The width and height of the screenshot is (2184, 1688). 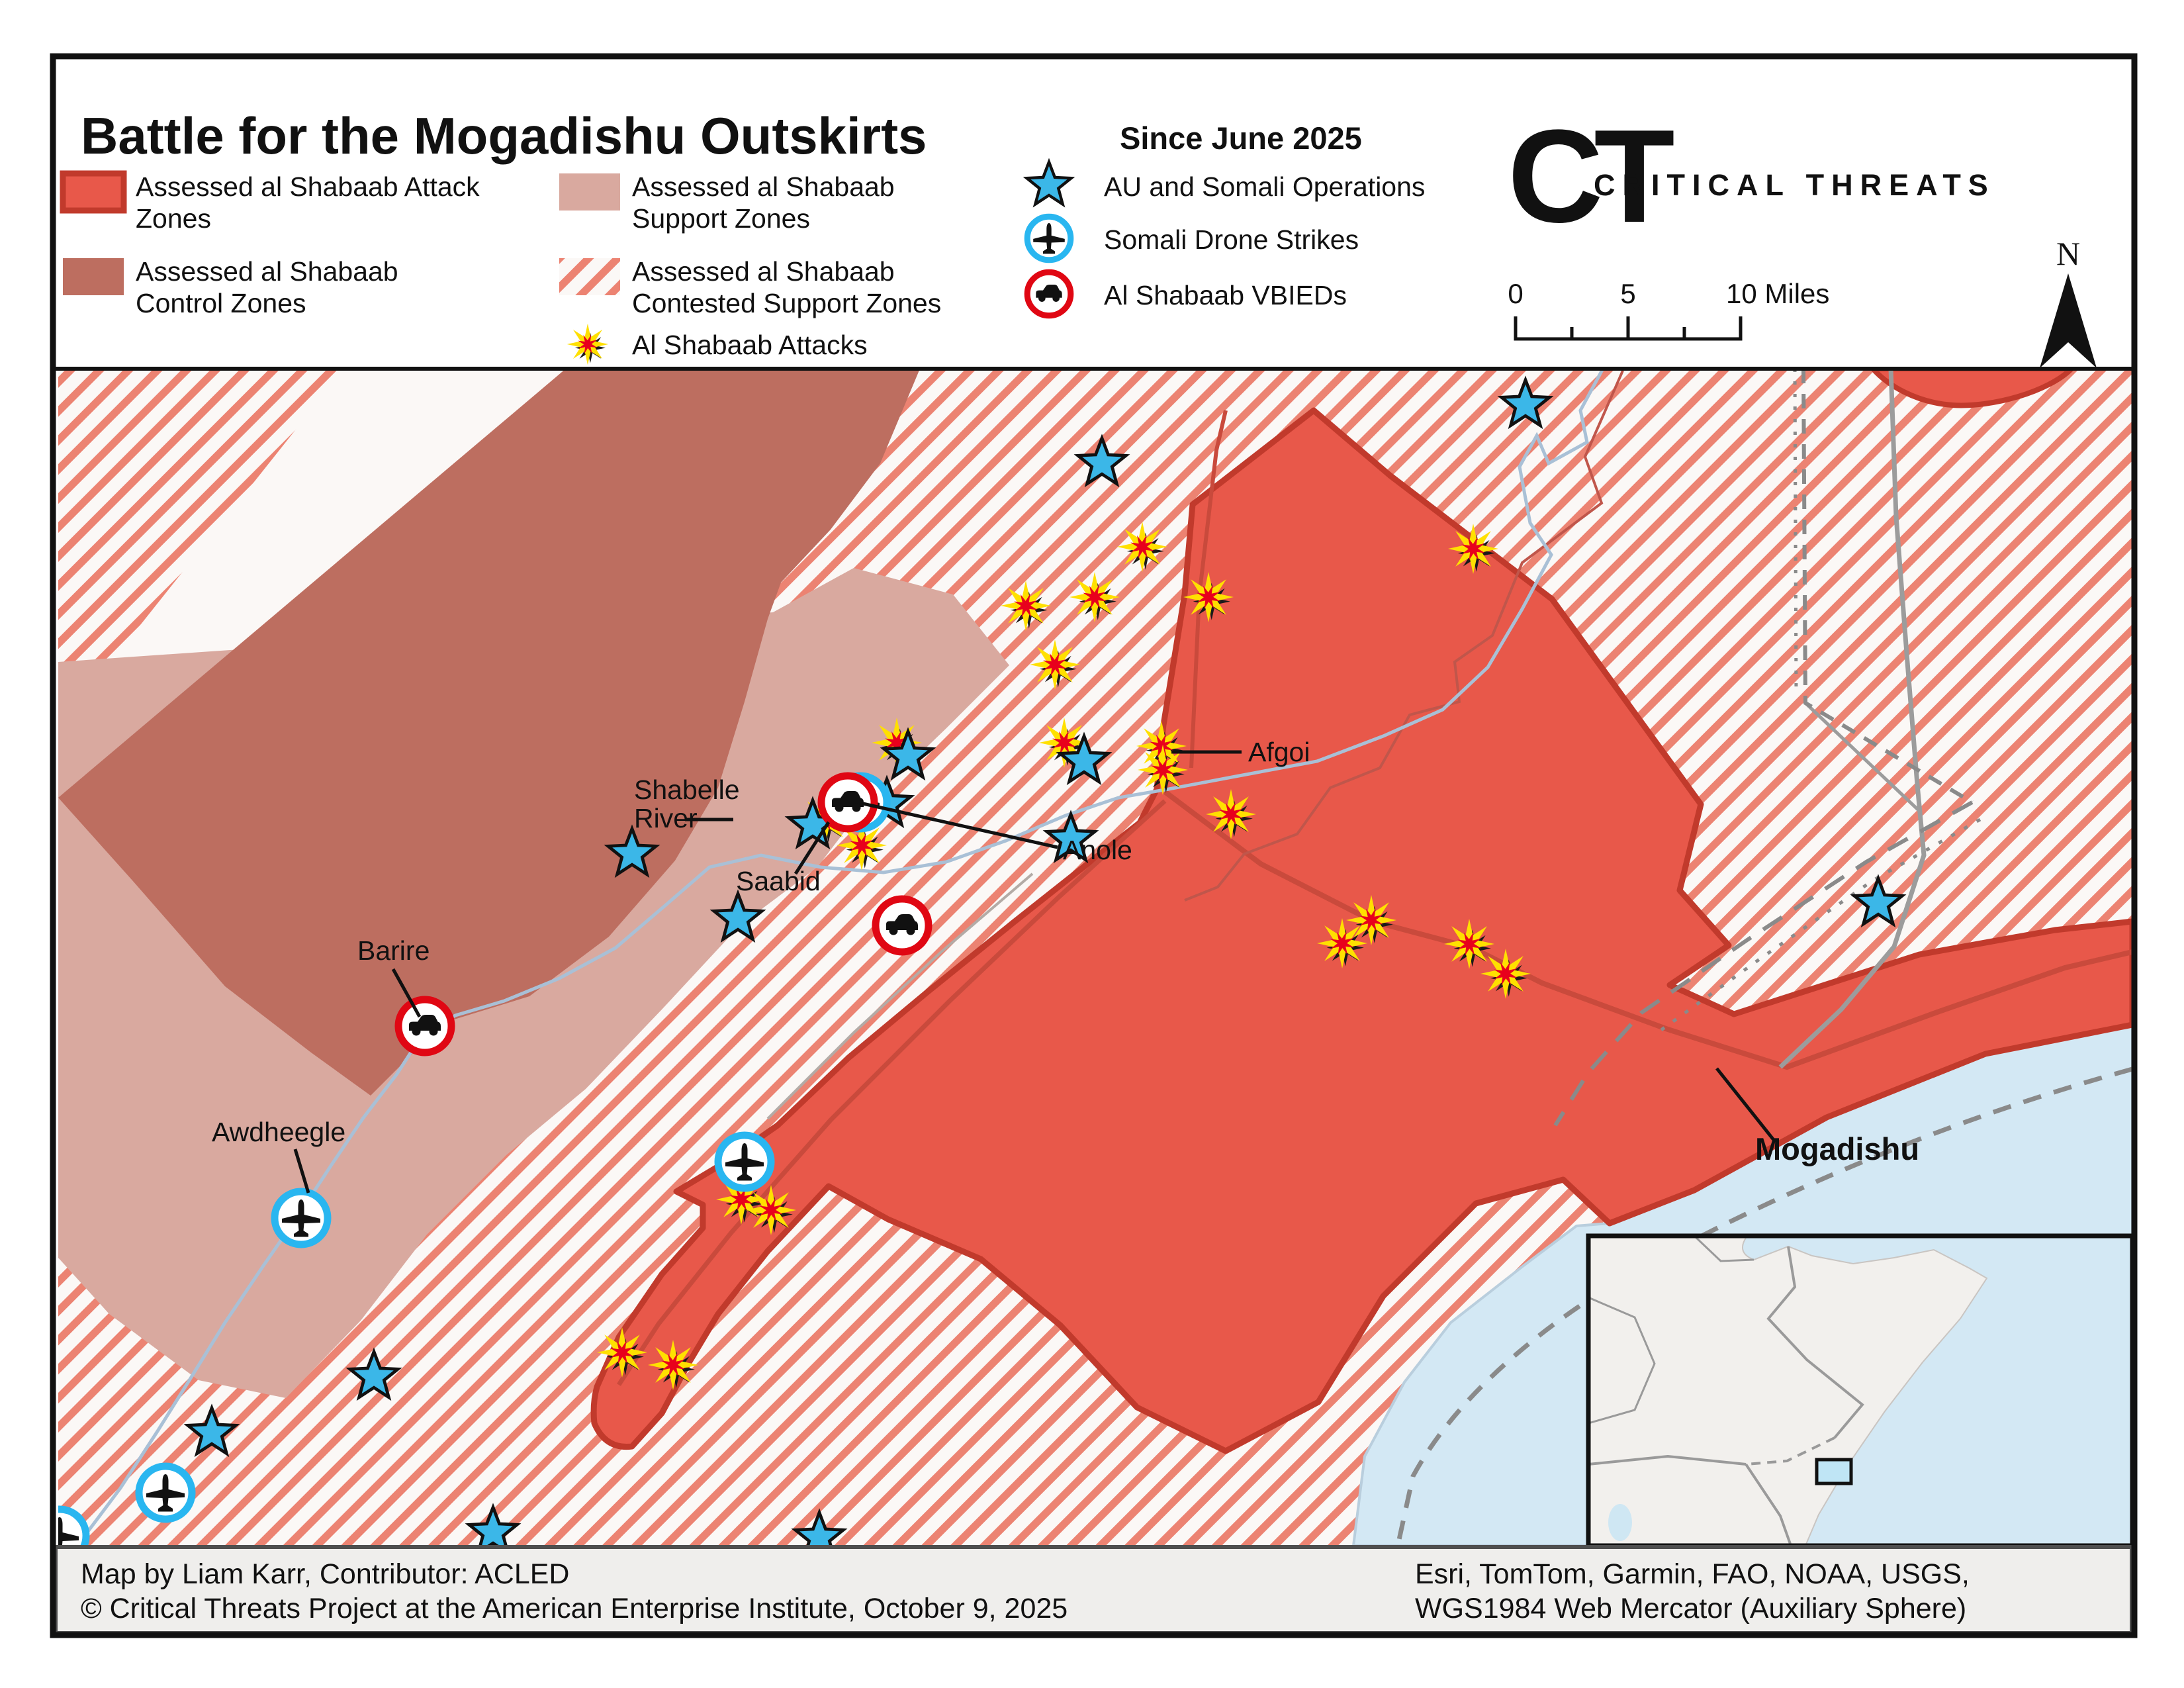 What do you see at coordinates (1692, 1574) in the screenshot?
I see `footer-sources-line1: Esri, TomTom, Garmin, FAO, NOAA, USGS,` at bounding box center [1692, 1574].